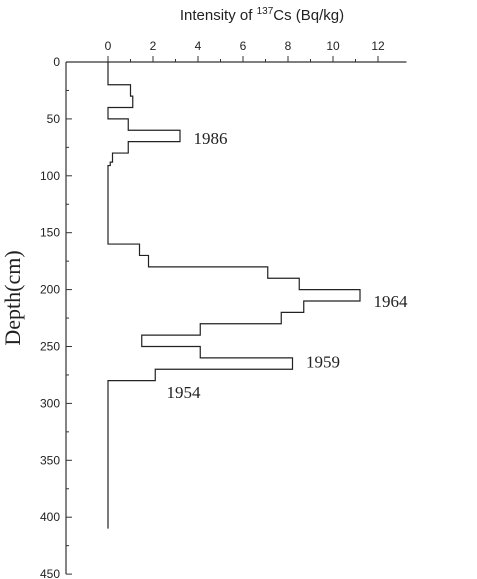  I want to click on y-tick-label: 150, so click(50, 233).